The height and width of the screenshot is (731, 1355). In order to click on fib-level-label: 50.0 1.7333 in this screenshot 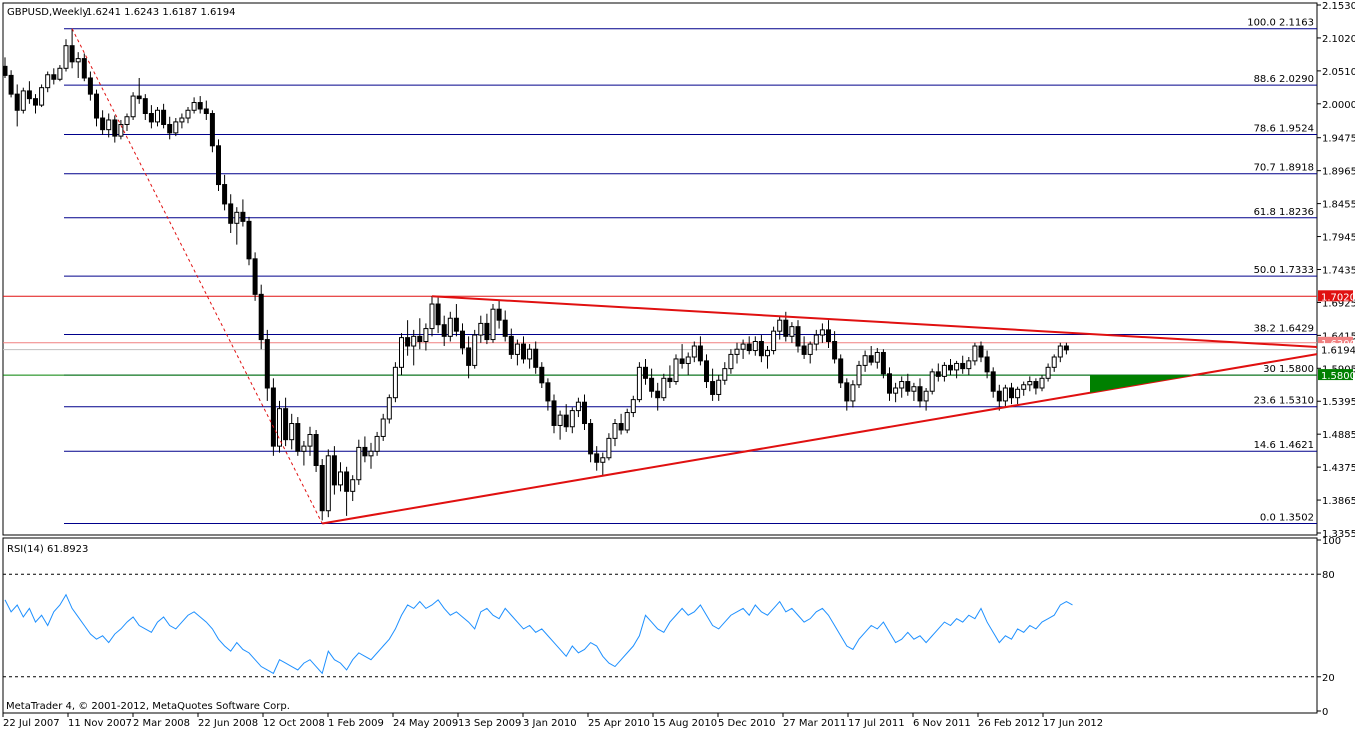, I will do `click(1284, 270)`.